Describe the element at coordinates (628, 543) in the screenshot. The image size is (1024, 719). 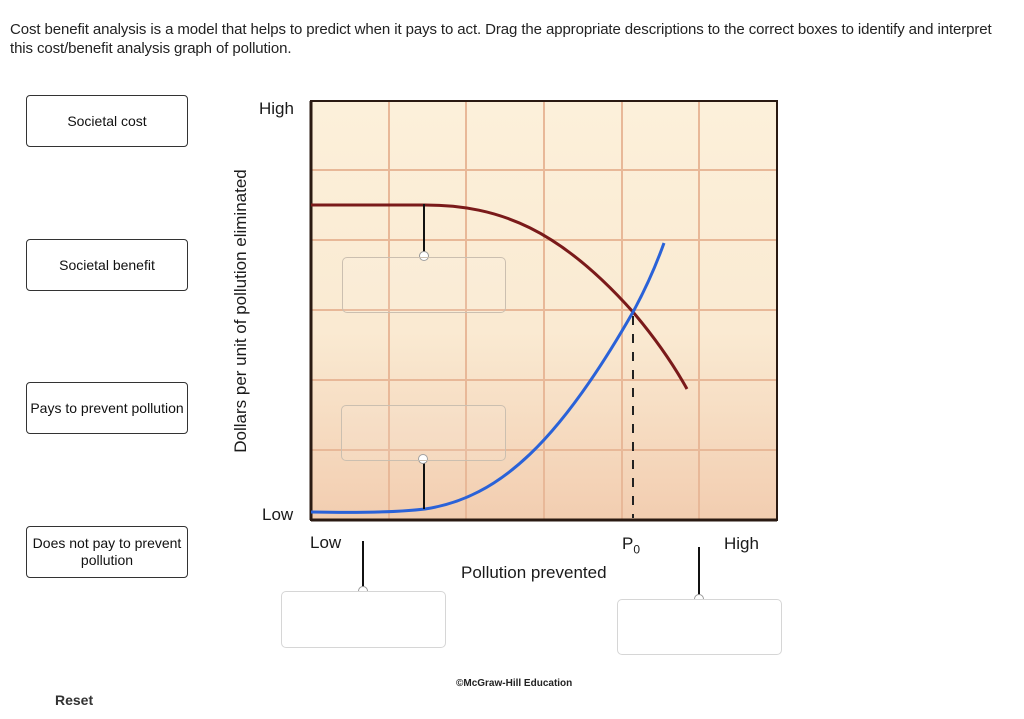
I see `p0-letter: P` at that location.